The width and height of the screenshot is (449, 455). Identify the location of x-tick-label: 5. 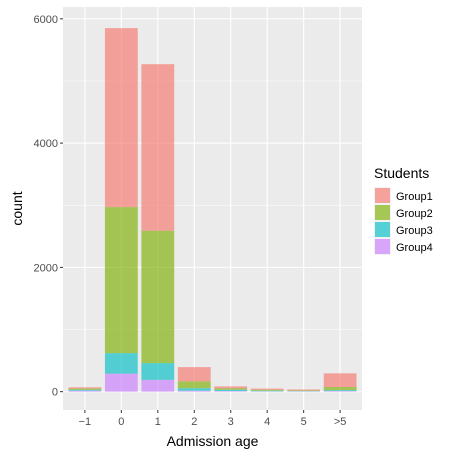
(304, 422).